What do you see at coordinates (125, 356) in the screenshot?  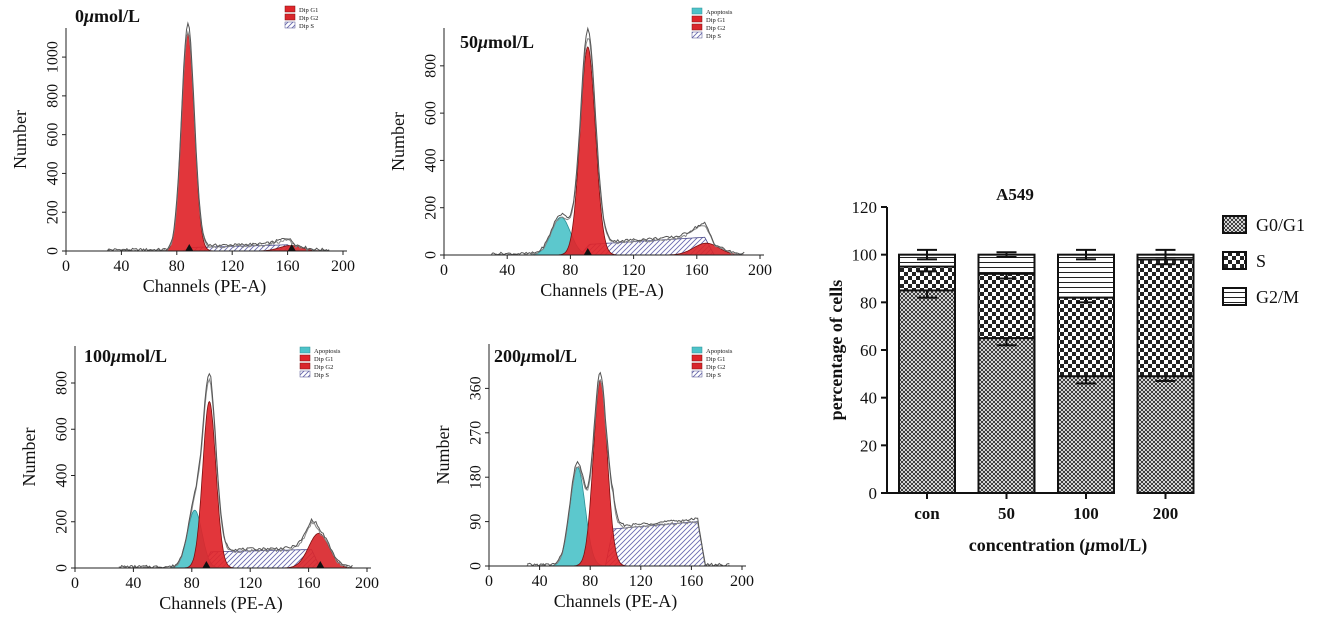 I see `panel-title: 100μmol/L` at bounding box center [125, 356].